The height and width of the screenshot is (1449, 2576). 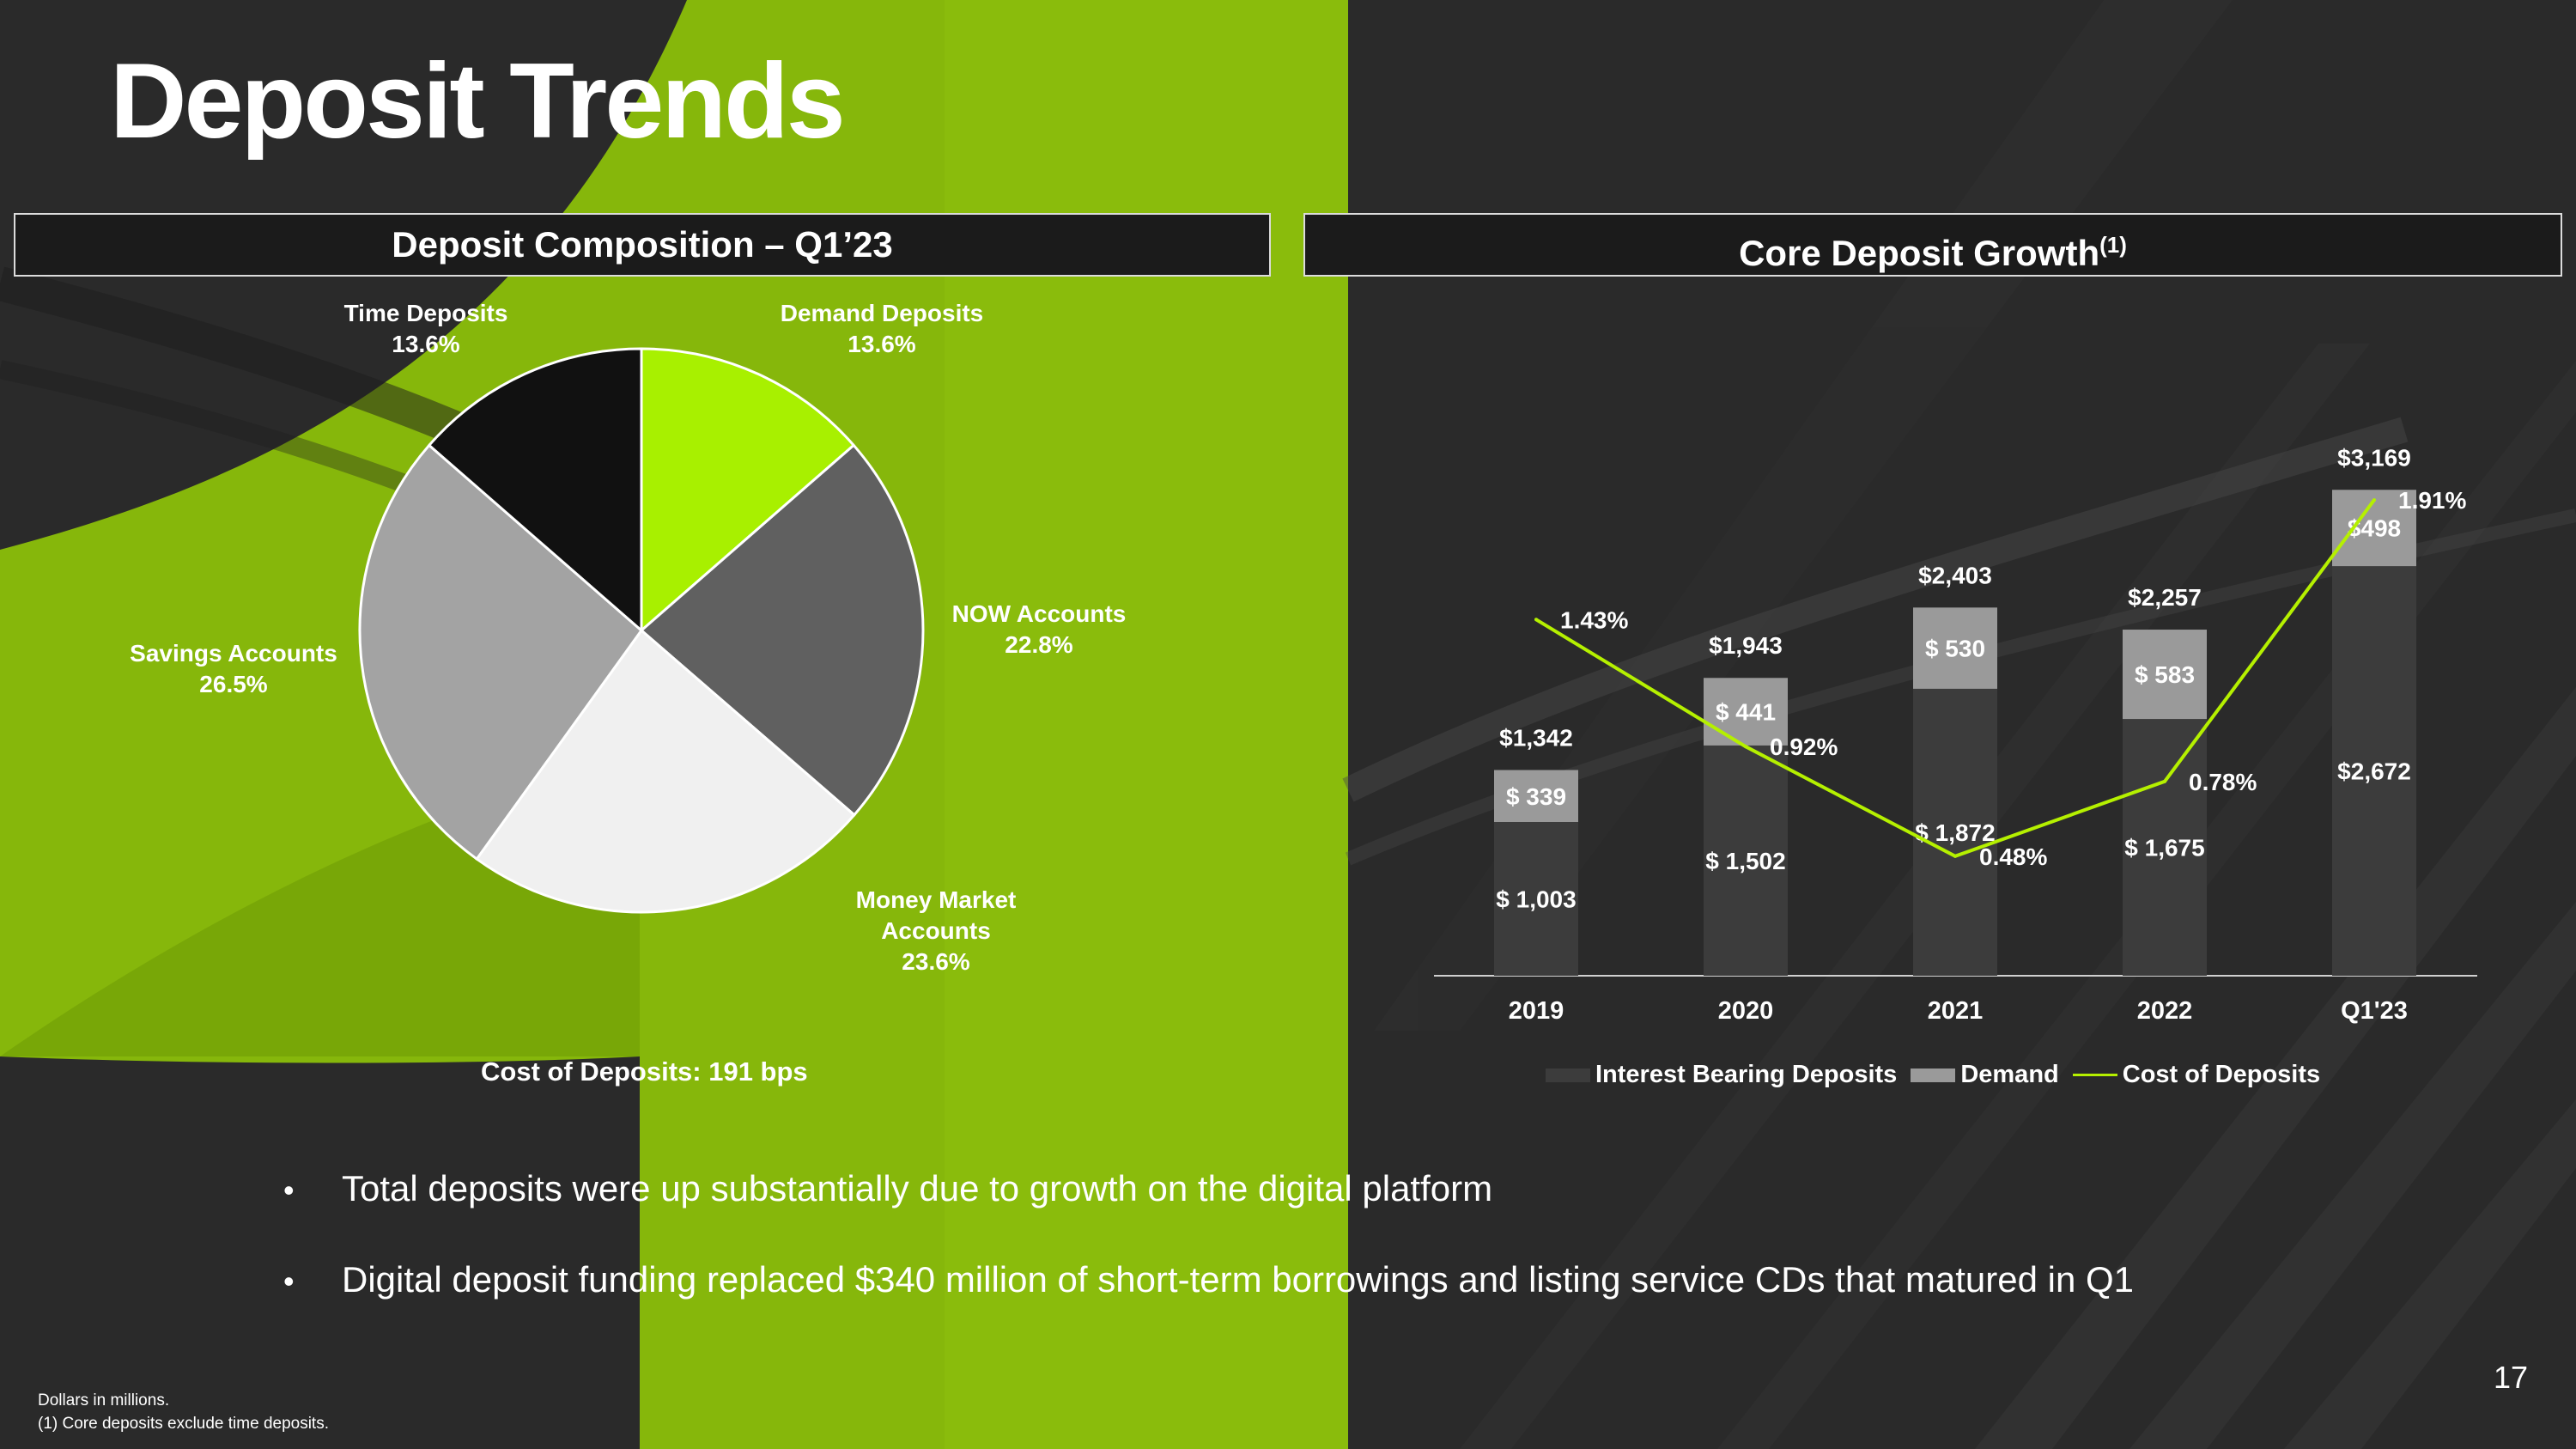 I want to click on pie-label-time-deposits-name: Time Deposits, so click(x=425, y=313).